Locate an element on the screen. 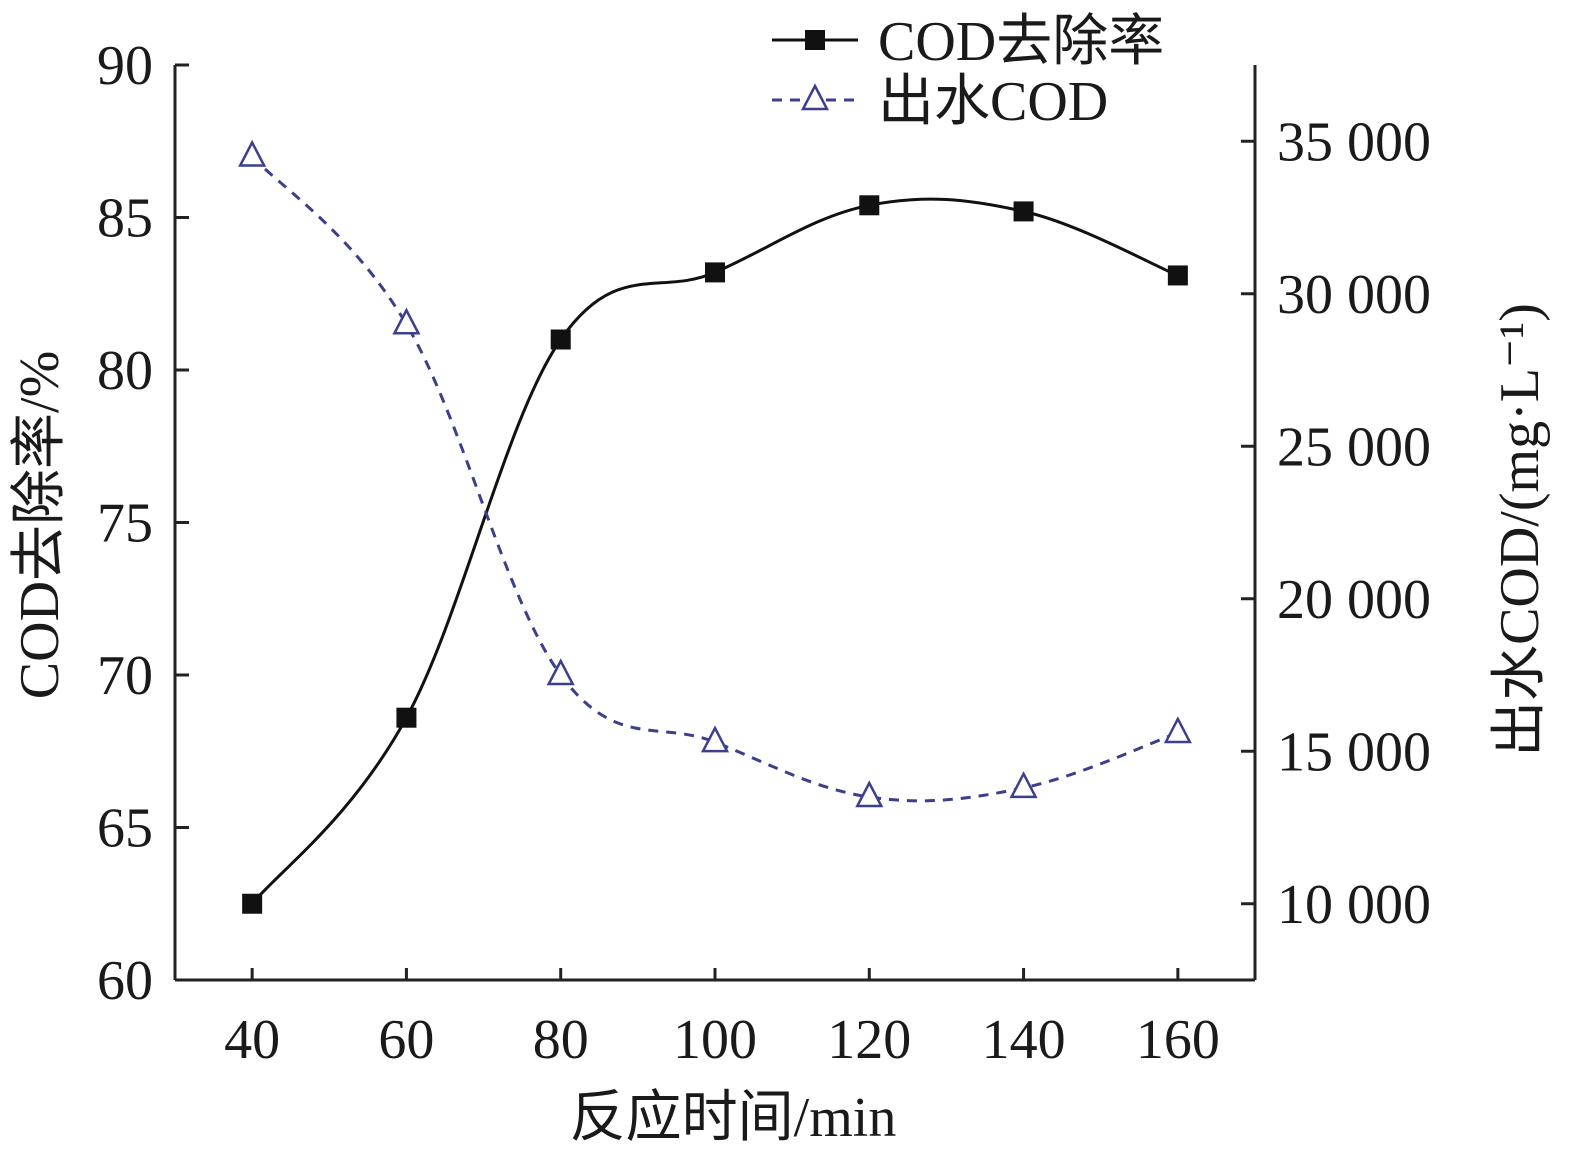  legend-effluent-cod-label: 出水COD is located at coordinates (993, 102).